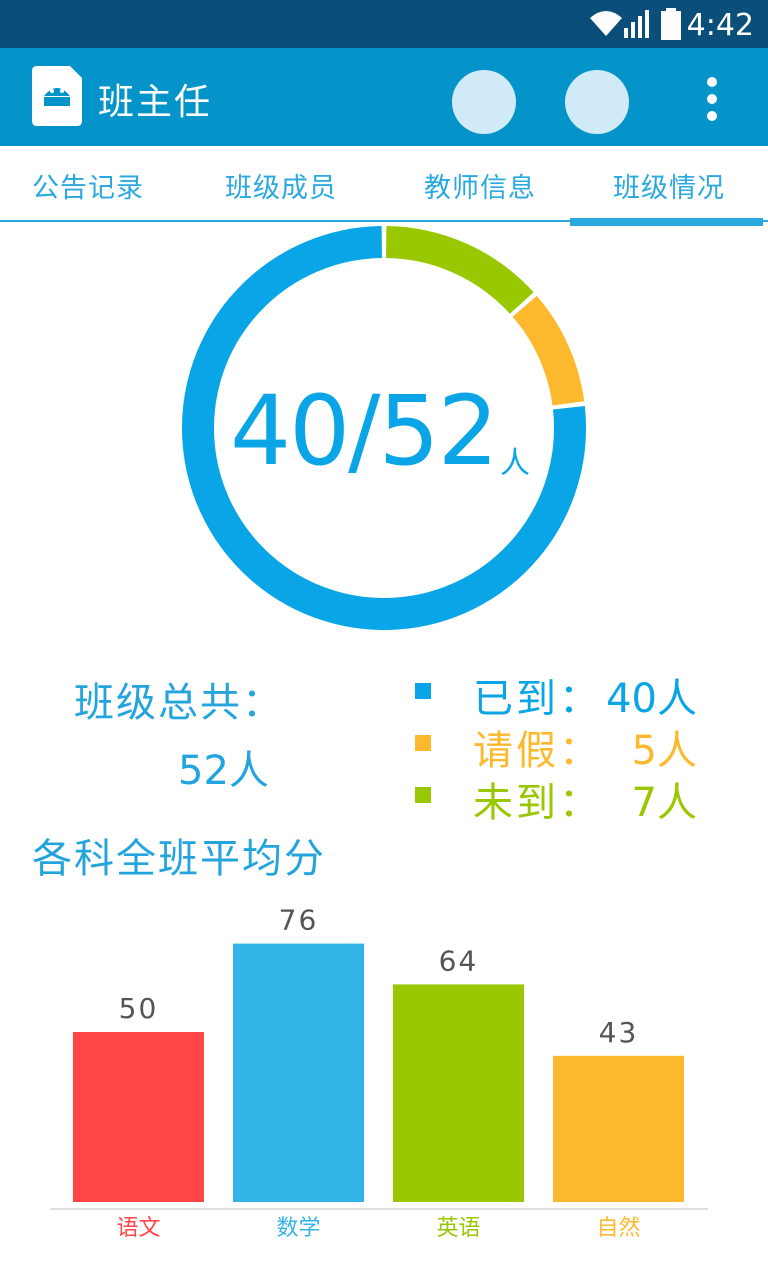 This screenshot has width=768, height=1281. I want to click on legend-absent-swatch, so click(423, 795).